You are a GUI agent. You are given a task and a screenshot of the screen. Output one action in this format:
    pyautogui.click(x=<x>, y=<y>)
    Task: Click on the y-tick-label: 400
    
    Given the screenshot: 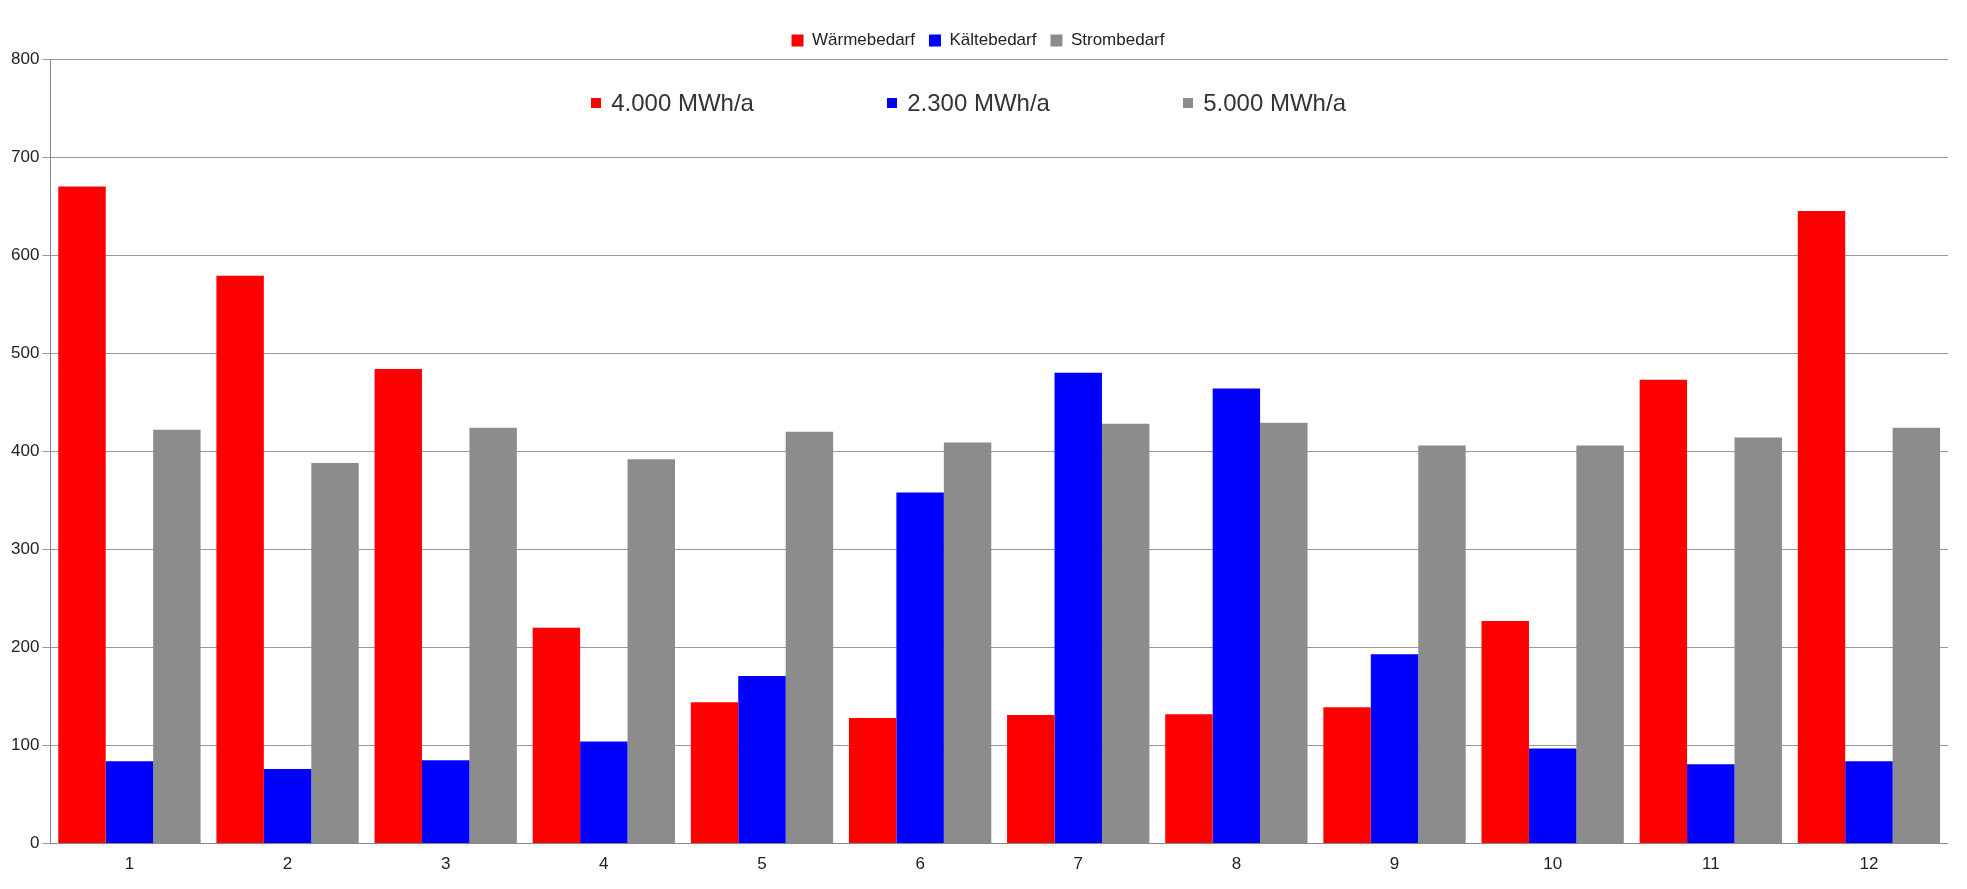 What is the action you would take?
    pyautogui.click(x=25, y=450)
    